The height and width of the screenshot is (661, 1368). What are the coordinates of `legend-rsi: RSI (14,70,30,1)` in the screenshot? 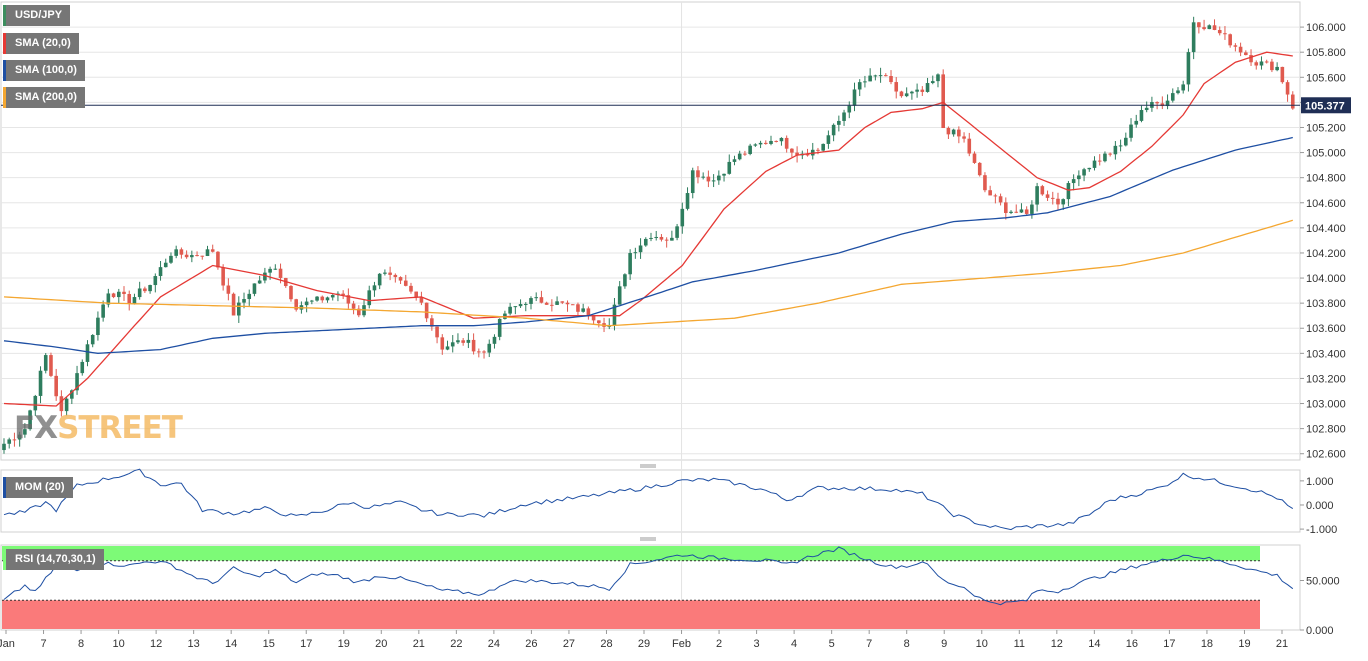 It's located at (53, 559).